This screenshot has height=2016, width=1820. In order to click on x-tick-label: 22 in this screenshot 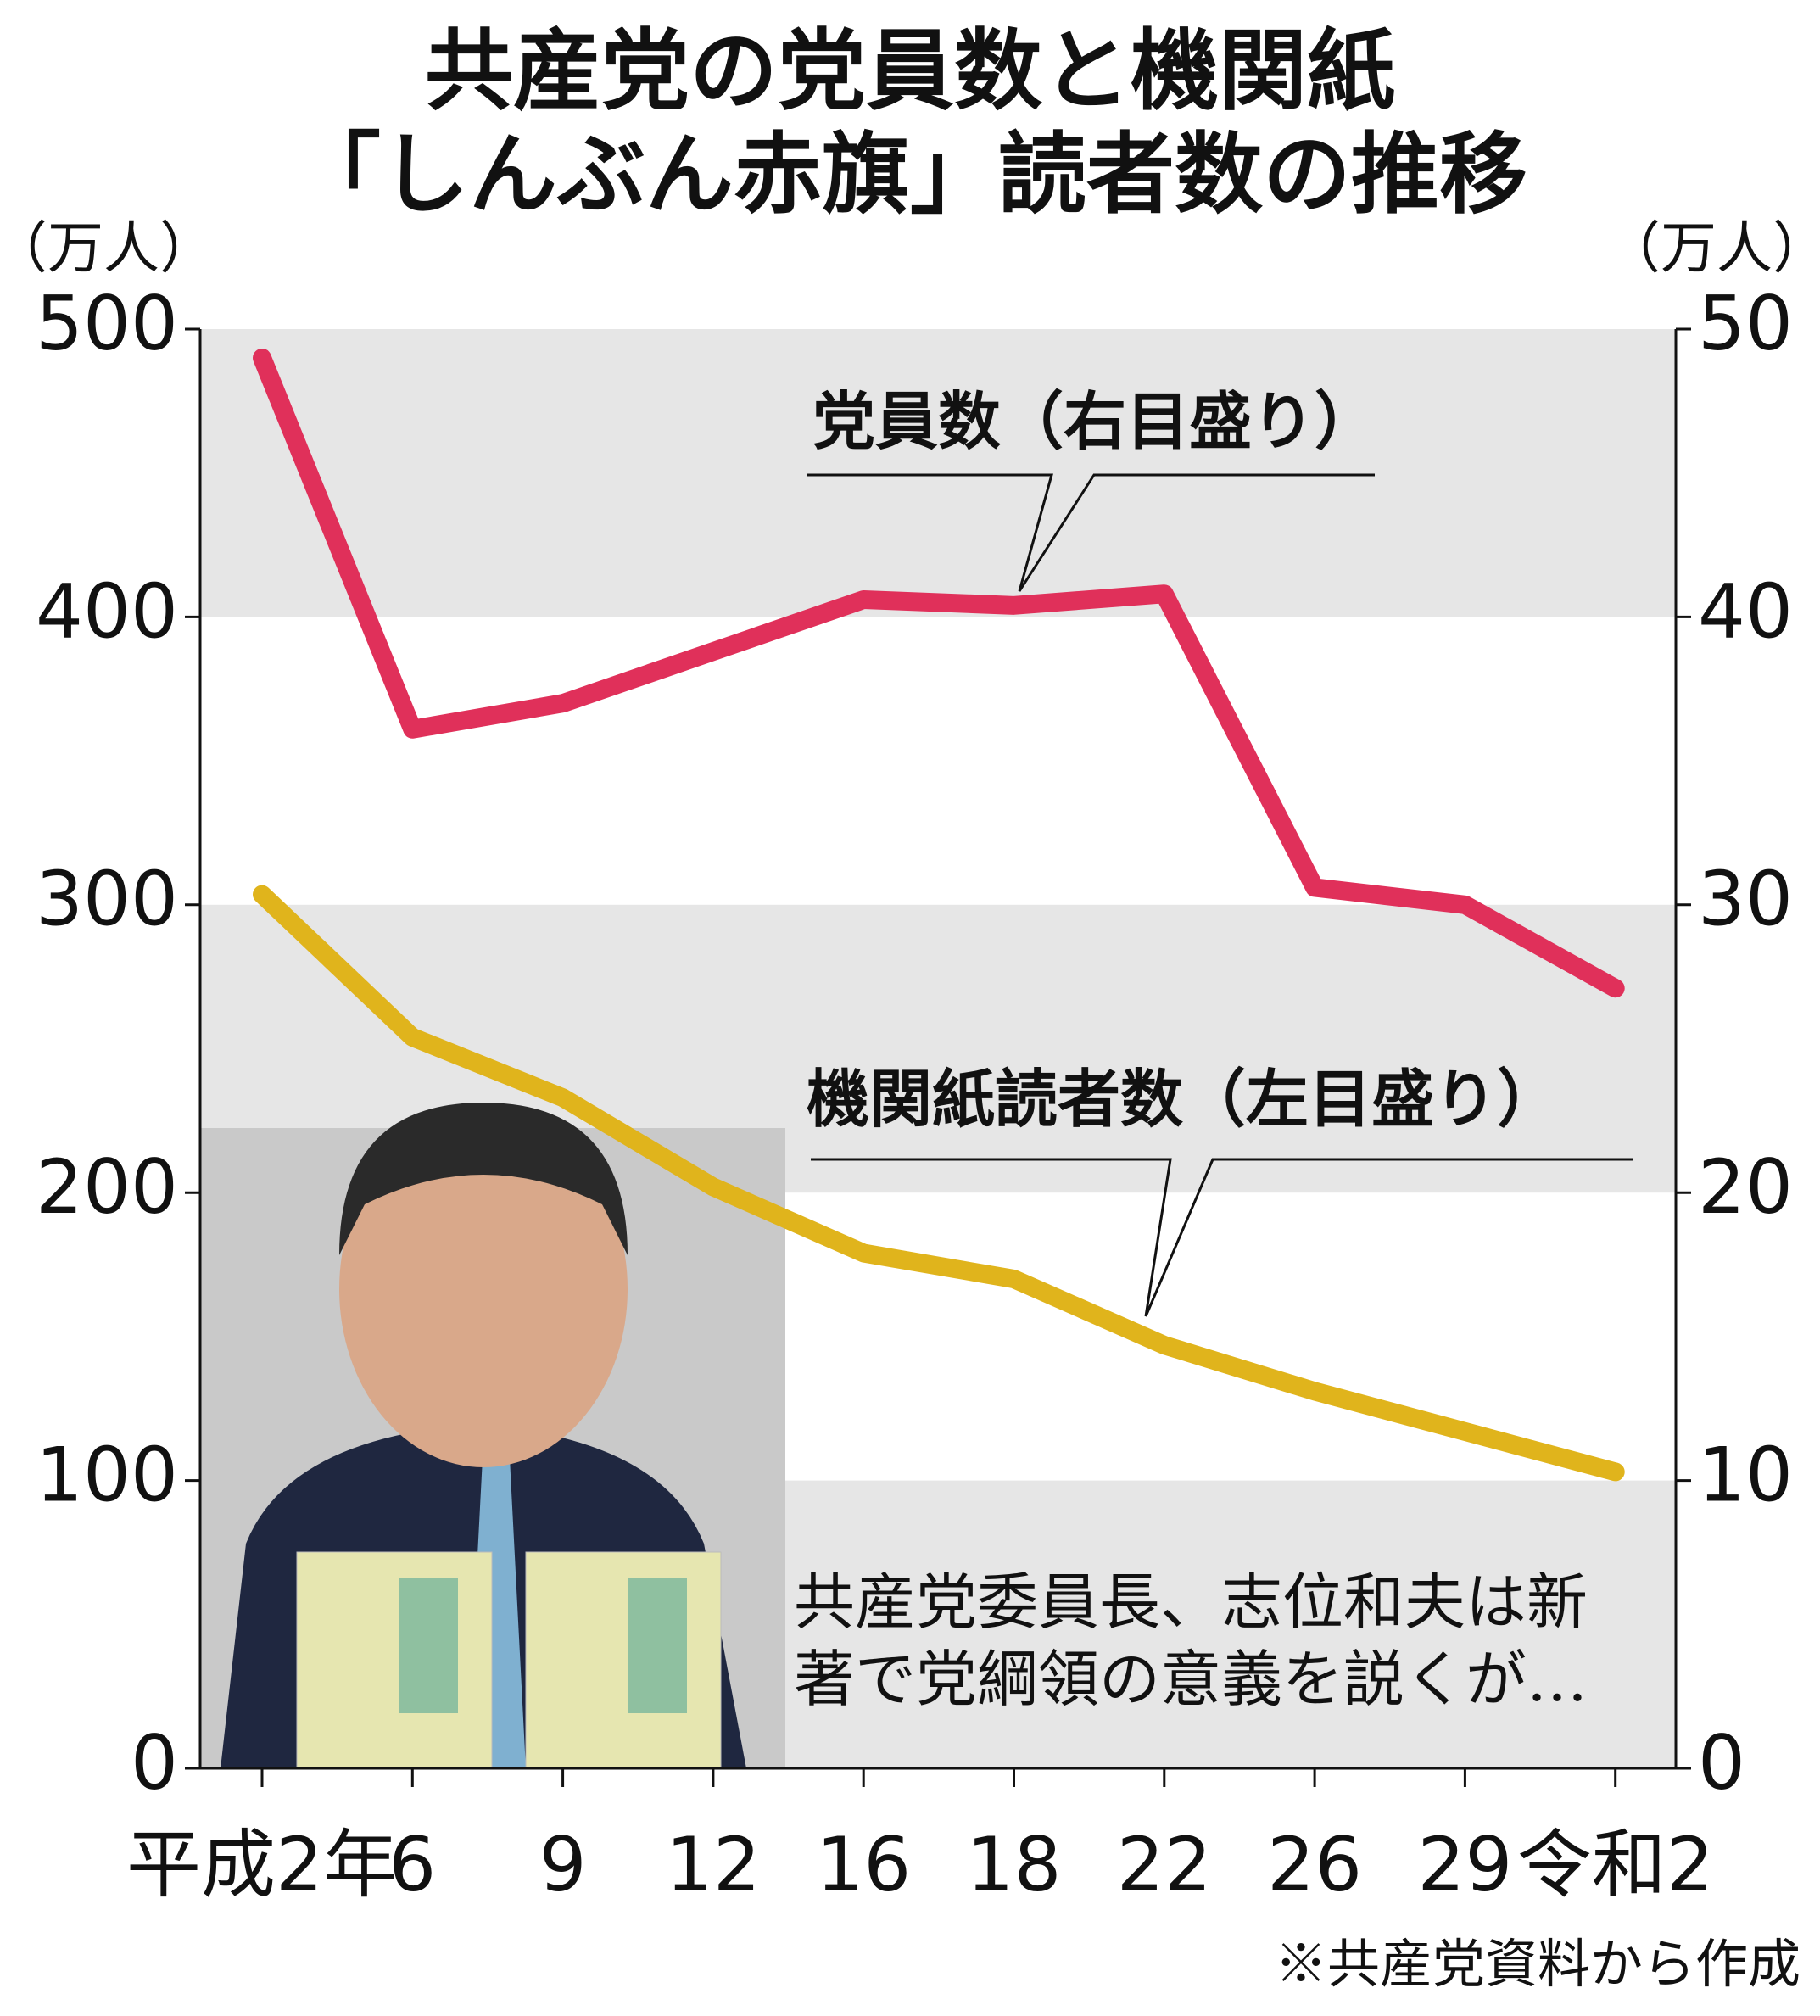, I will do `click(1164, 1864)`.